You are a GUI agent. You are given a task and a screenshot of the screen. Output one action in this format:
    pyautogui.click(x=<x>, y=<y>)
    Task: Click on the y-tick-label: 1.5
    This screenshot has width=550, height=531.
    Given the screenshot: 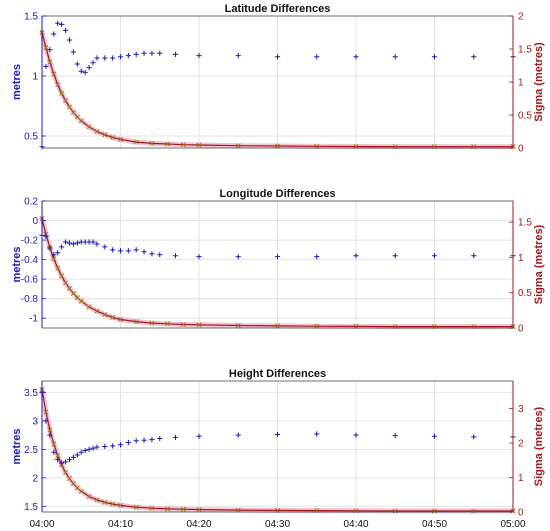 What is the action you would take?
    pyautogui.click(x=31, y=507)
    